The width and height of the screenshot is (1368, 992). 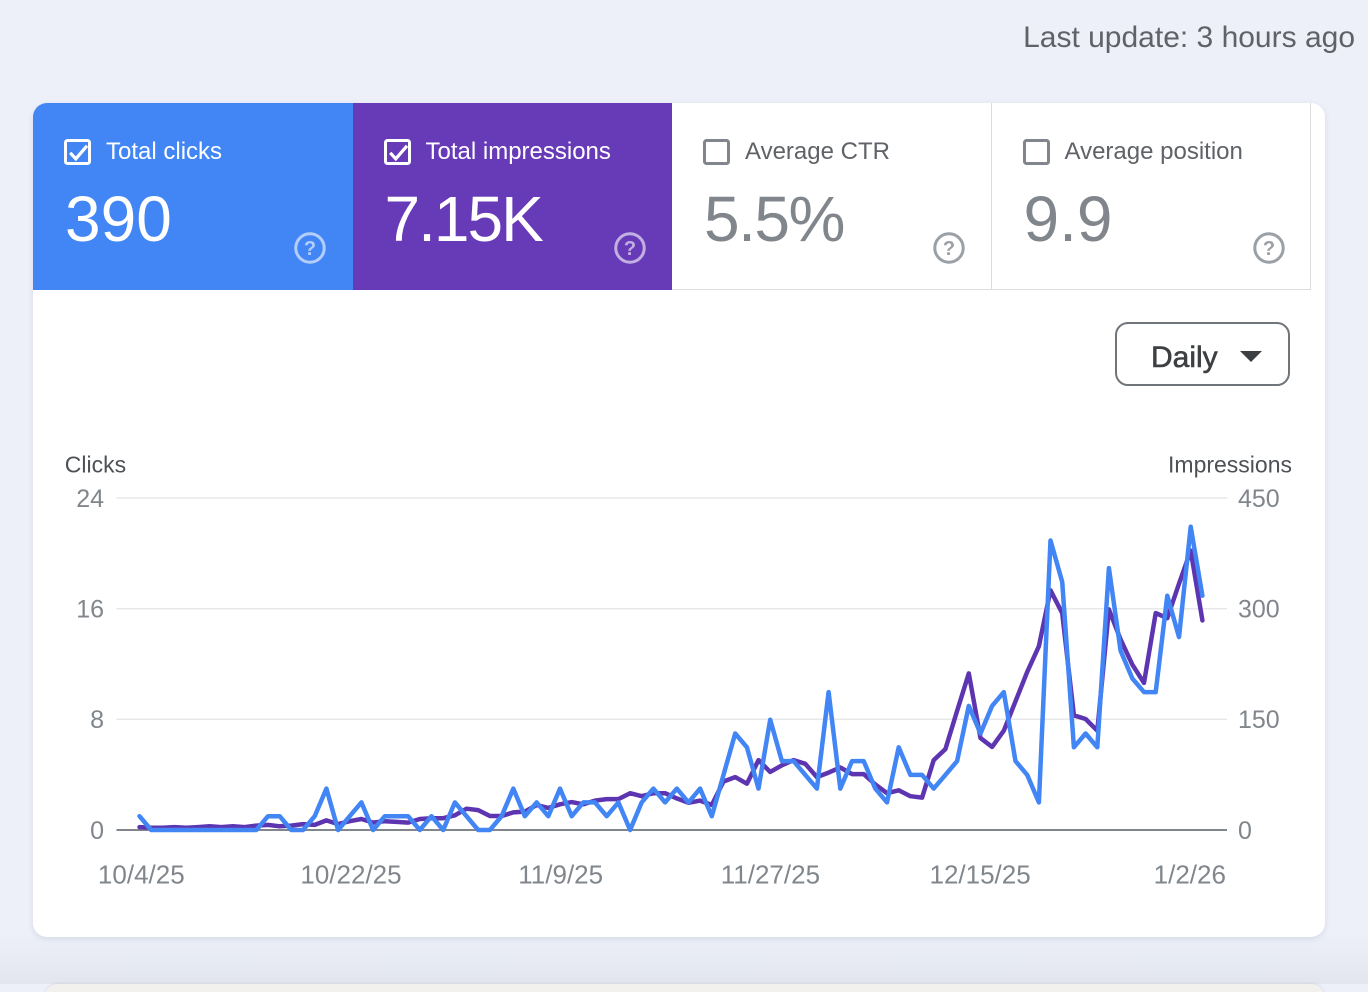 What do you see at coordinates (141, 875) in the screenshot?
I see `svg-text: 10/4/25` at bounding box center [141, 875].